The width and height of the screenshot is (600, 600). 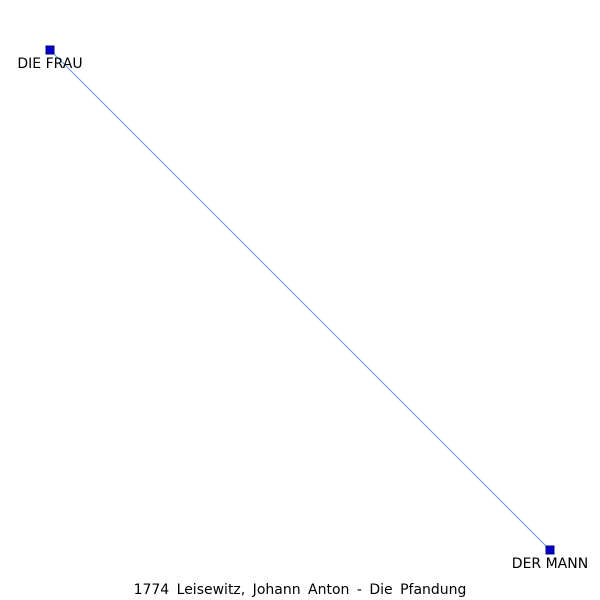 I want to click on node-label-die-frau: DIE FRAU, so click(x=49, y=64).